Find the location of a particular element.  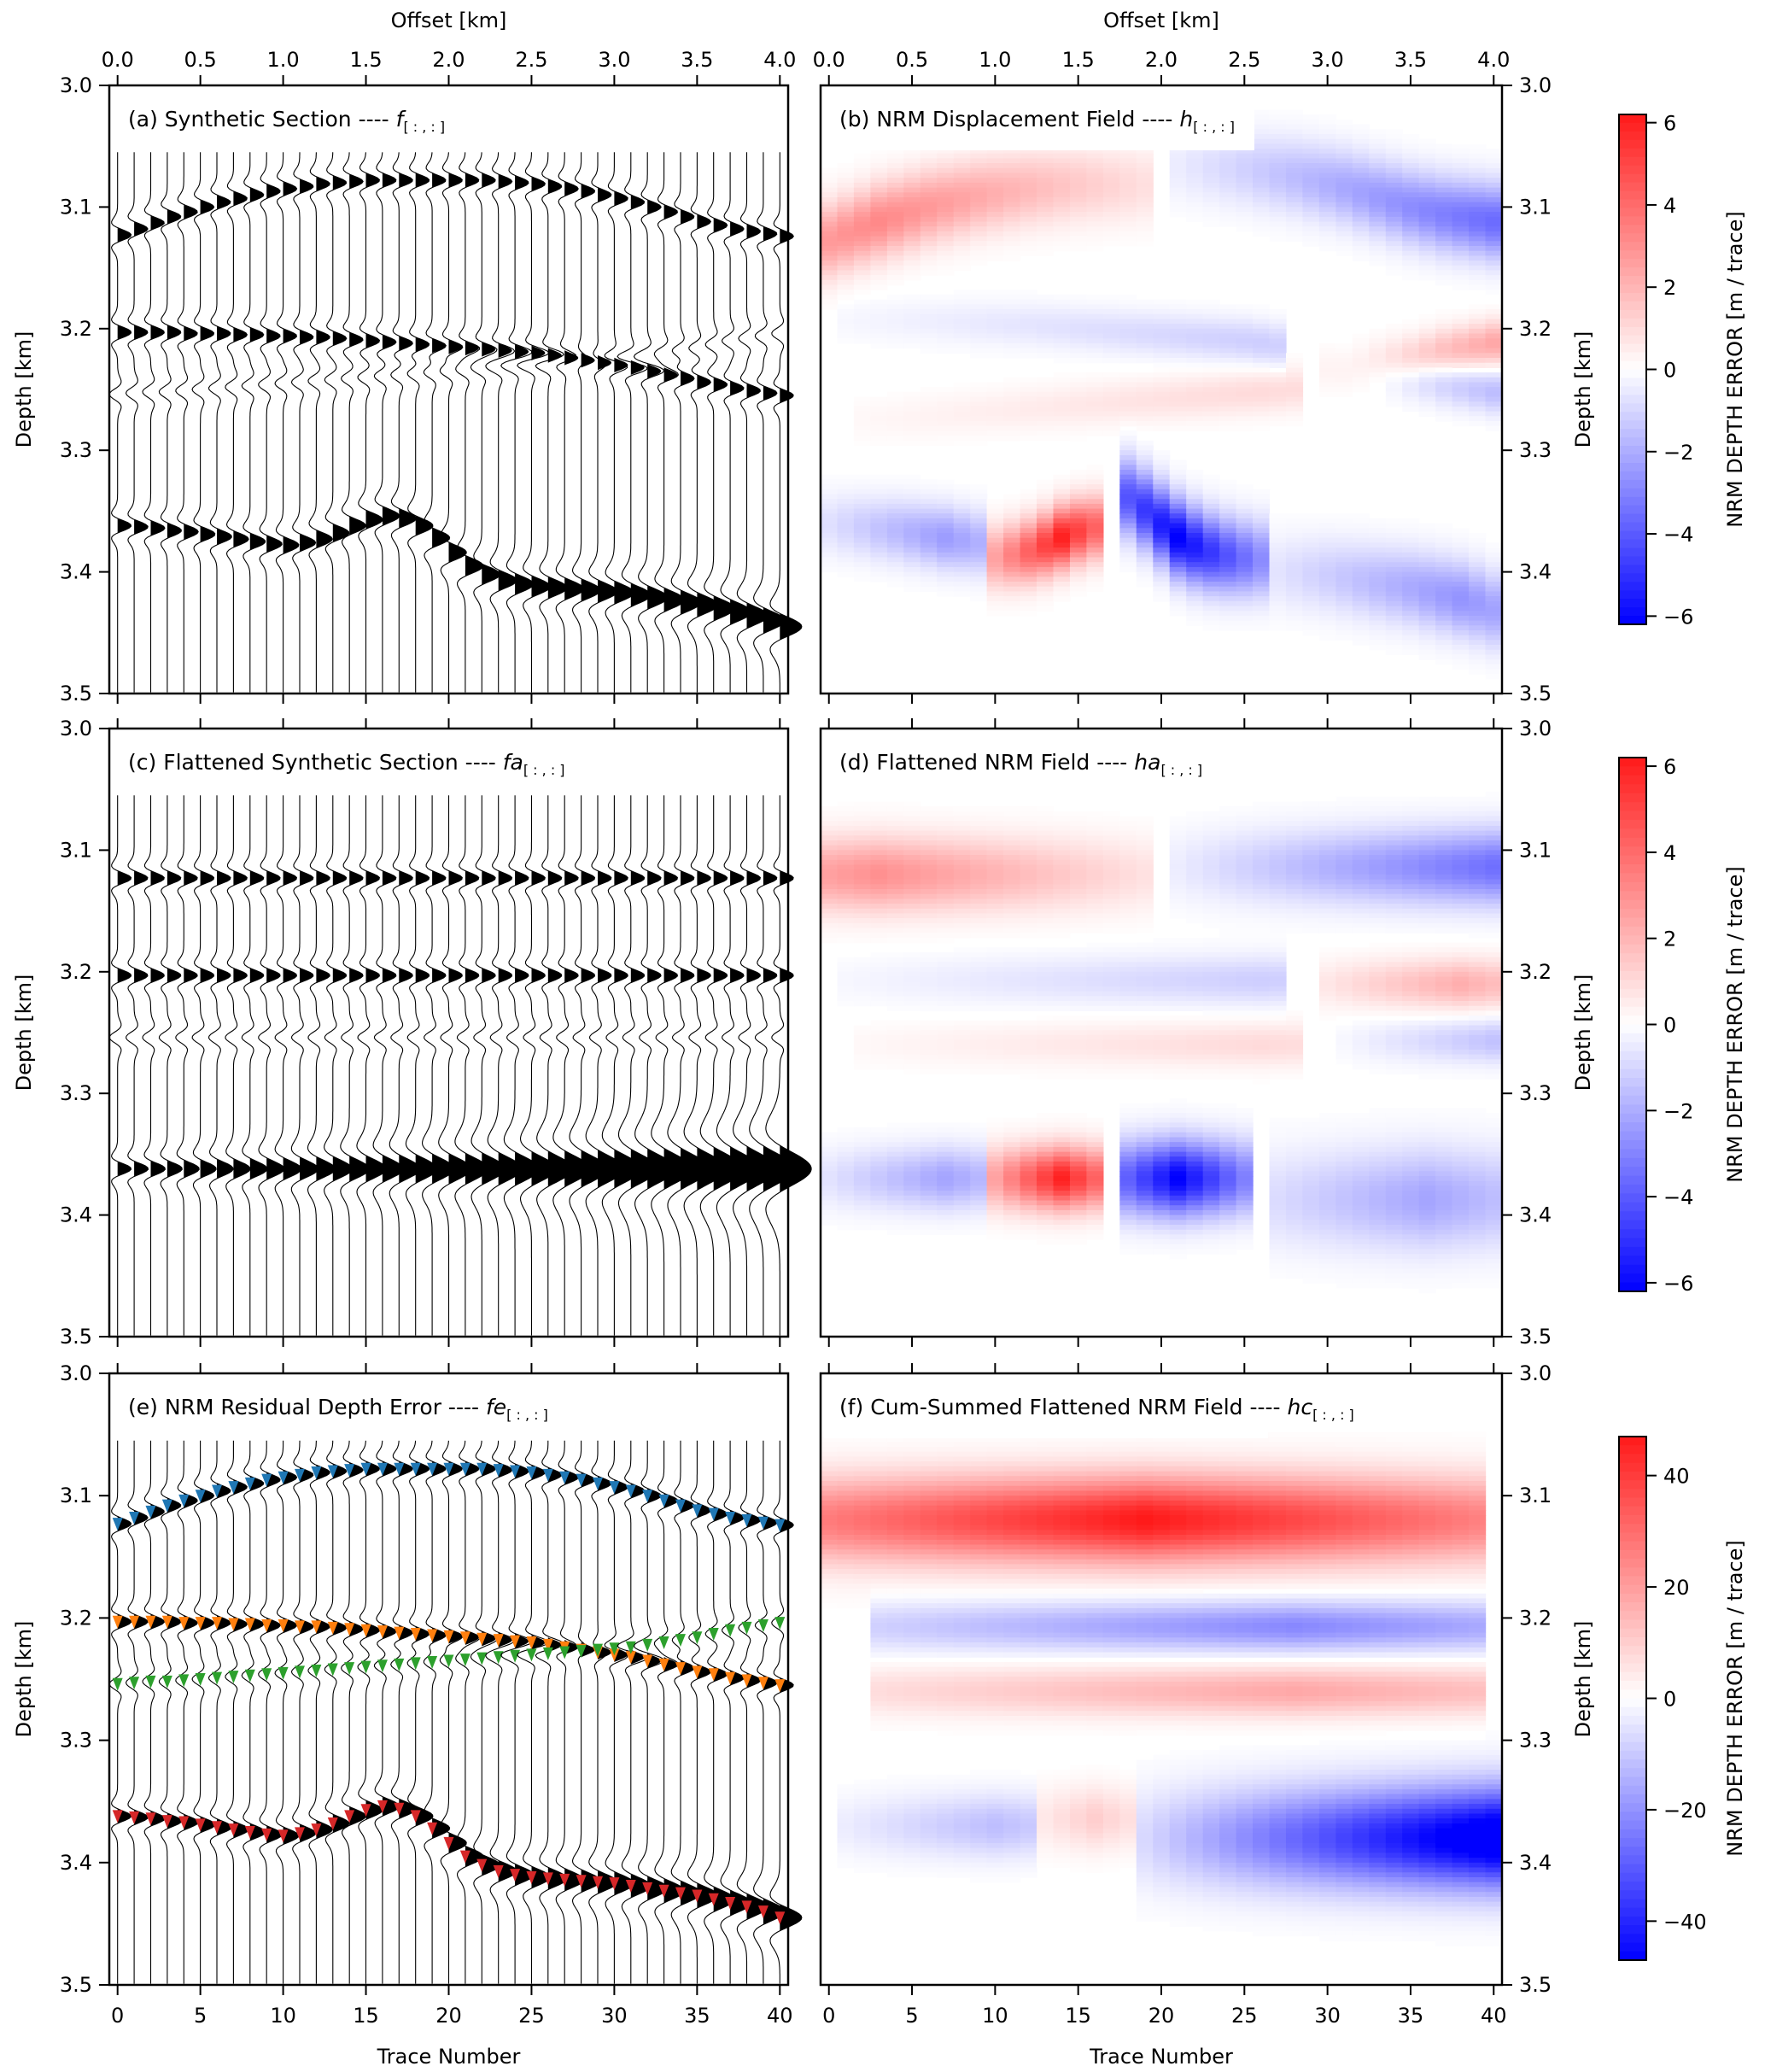

colorbar-cell is located at coordinates (1632, 603).